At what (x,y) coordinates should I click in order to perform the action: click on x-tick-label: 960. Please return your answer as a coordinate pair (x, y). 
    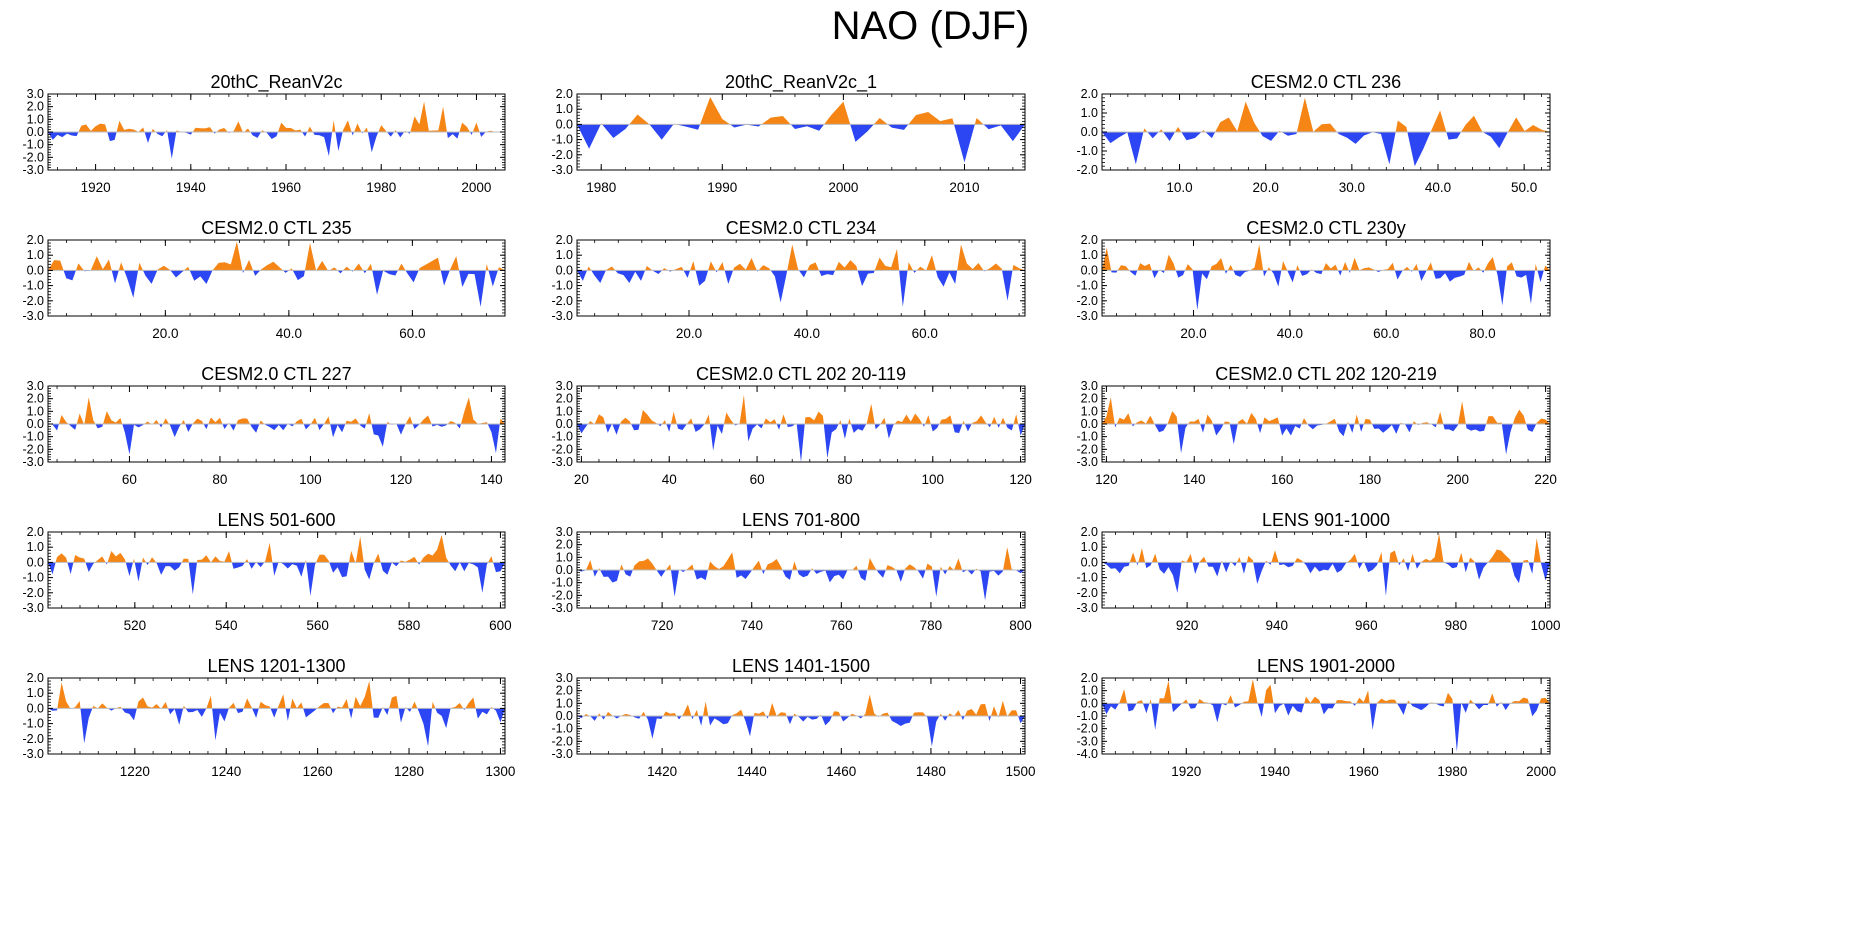
    Looking at the image, I should click on (1366, 625).